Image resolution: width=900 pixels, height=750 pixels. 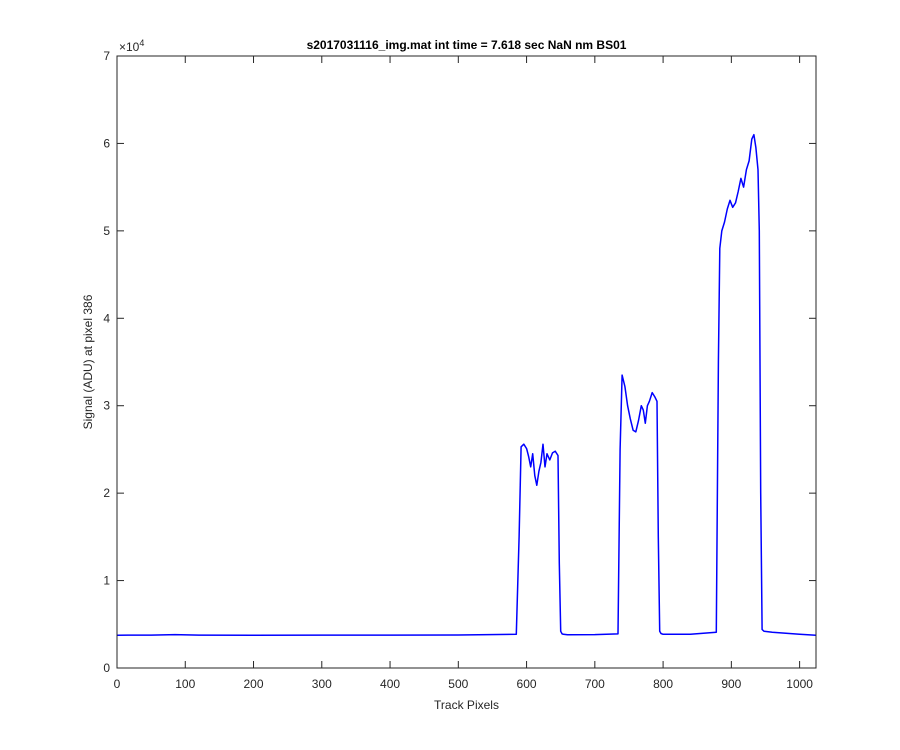 I want to click on y-tick-label: 5, so click(x=106, y=231).